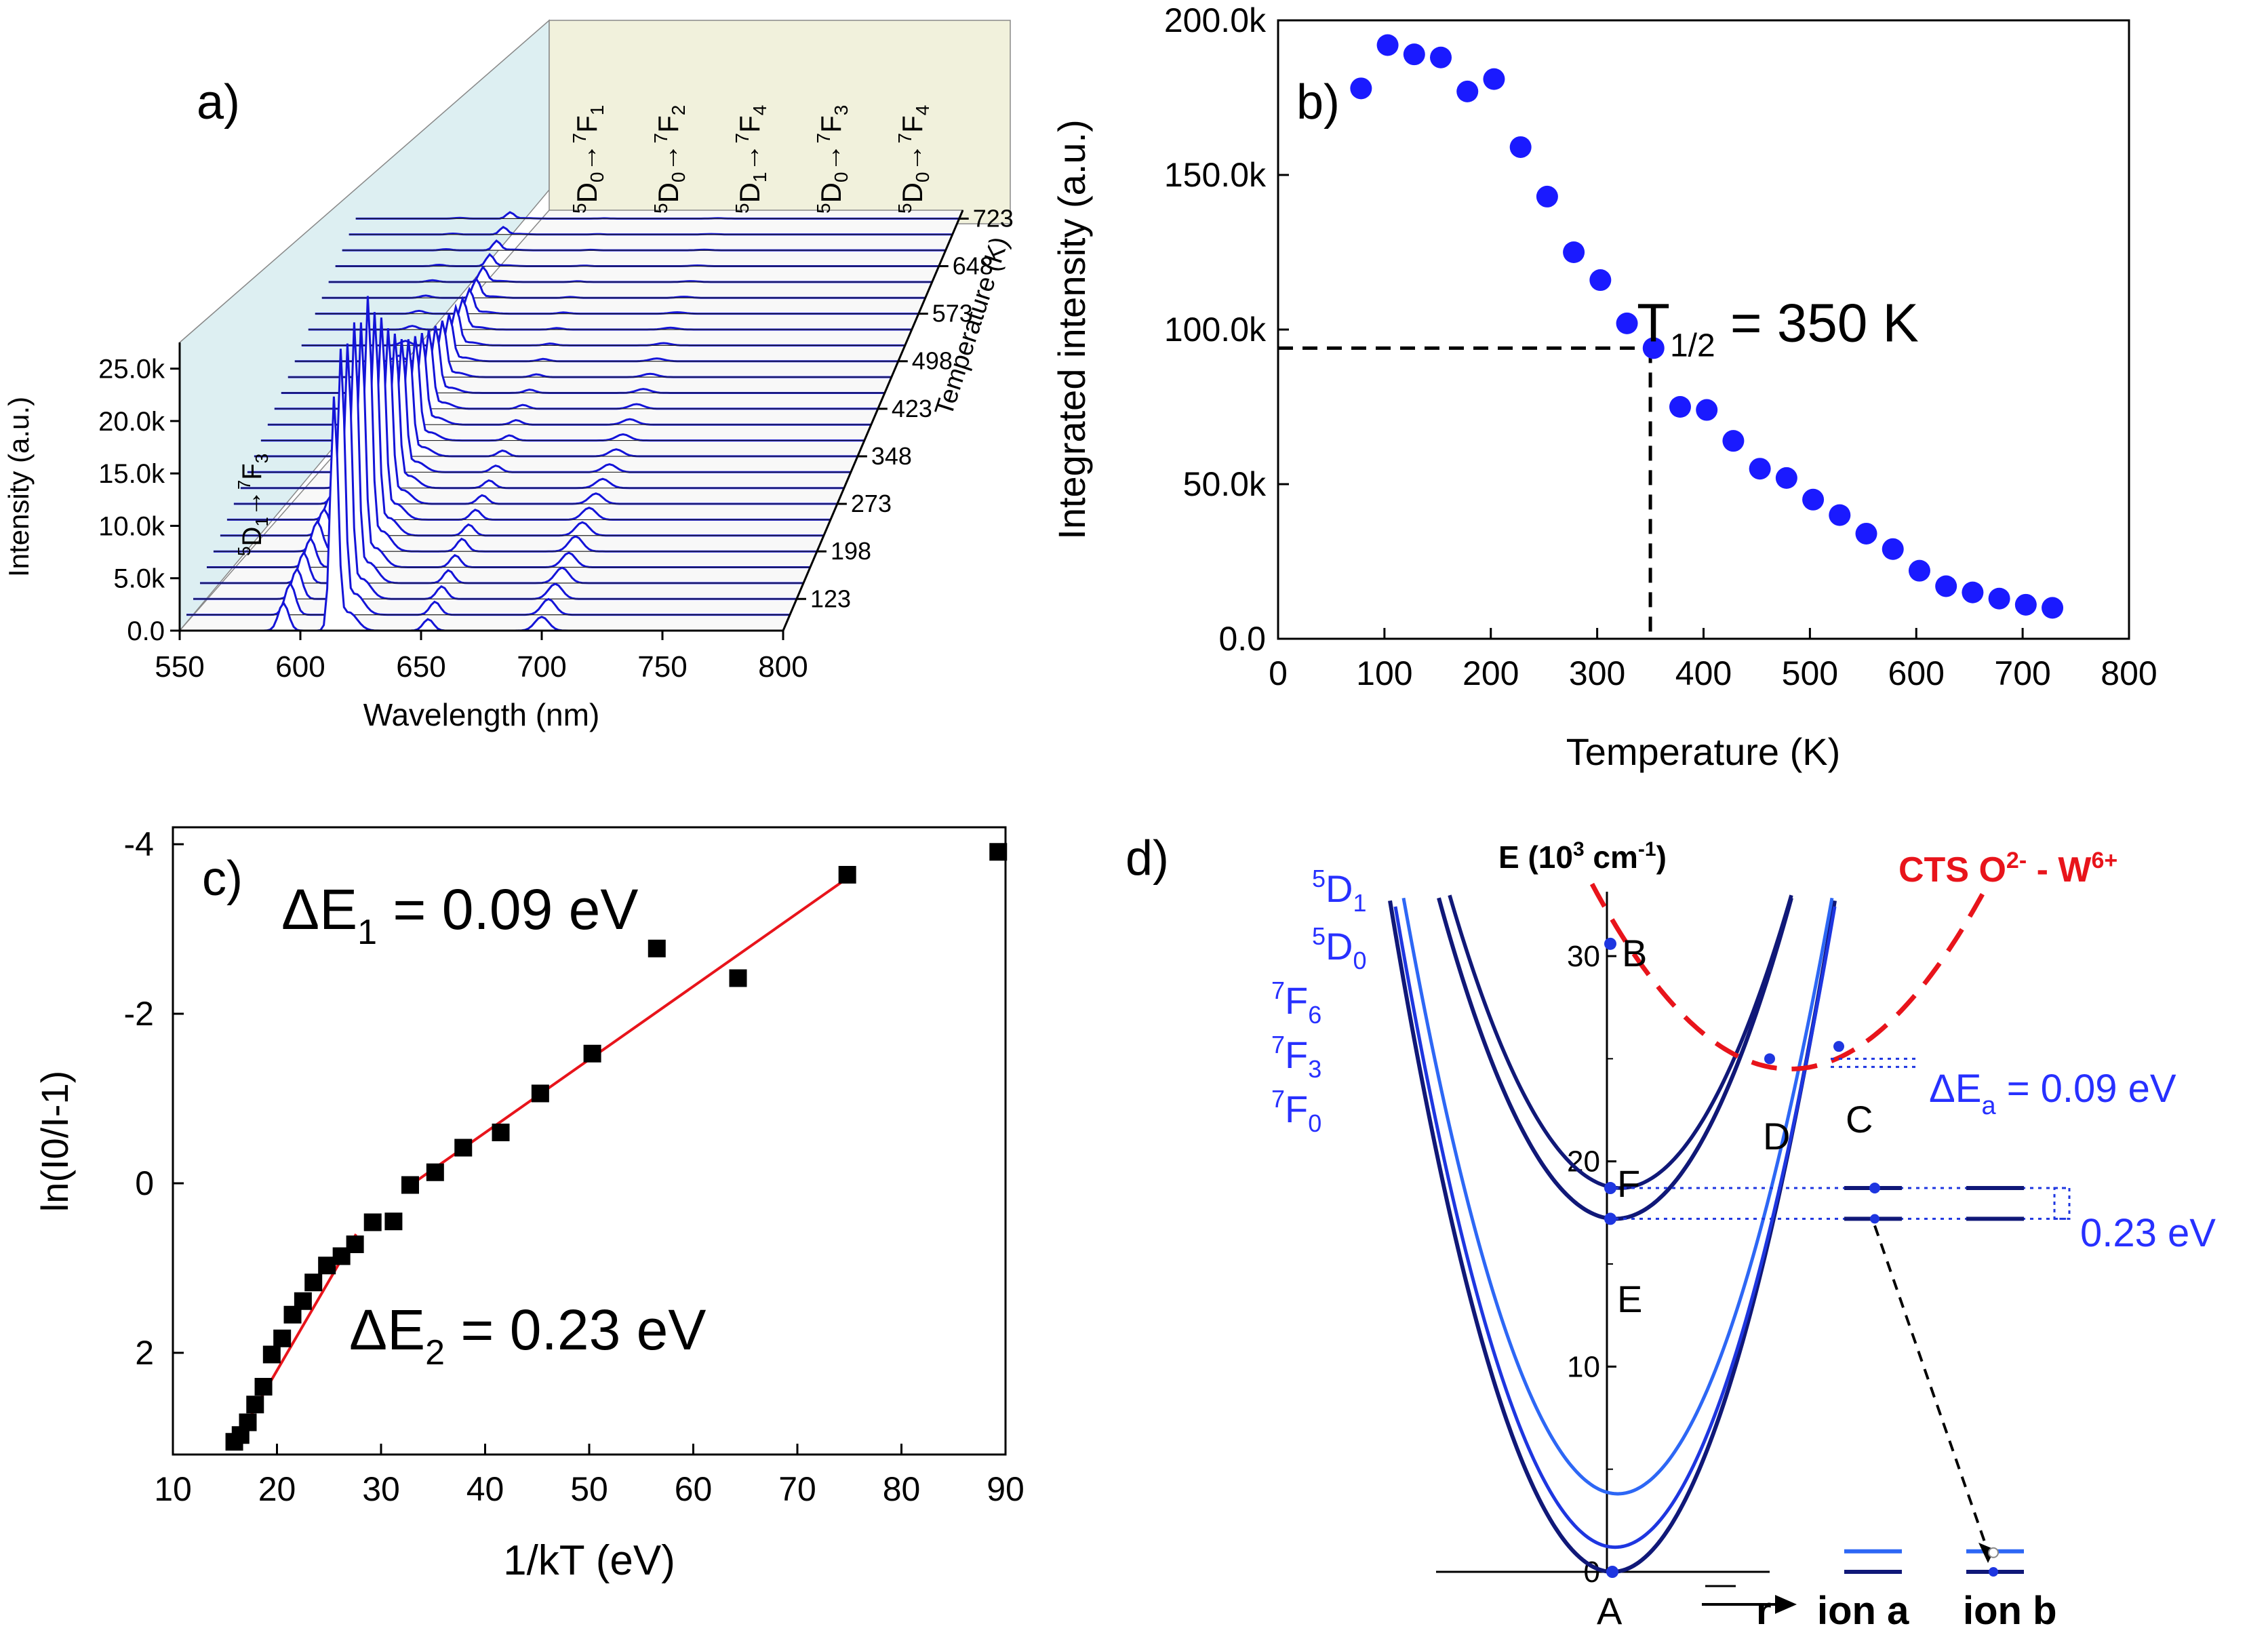 The height and width of the screenshot is (1641, 2268). I want to click on panel-d-point-label-F: F, so click(1628, 1183).